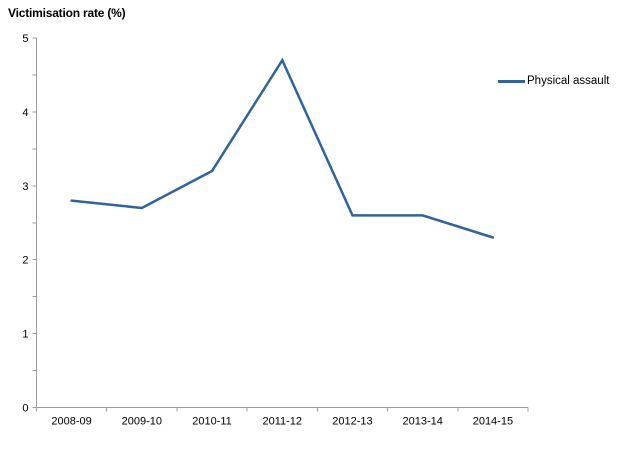 This screenshot has height=457, width=632. I want to click on x-axis-tick-label: 2009-10, so click(142, 422).